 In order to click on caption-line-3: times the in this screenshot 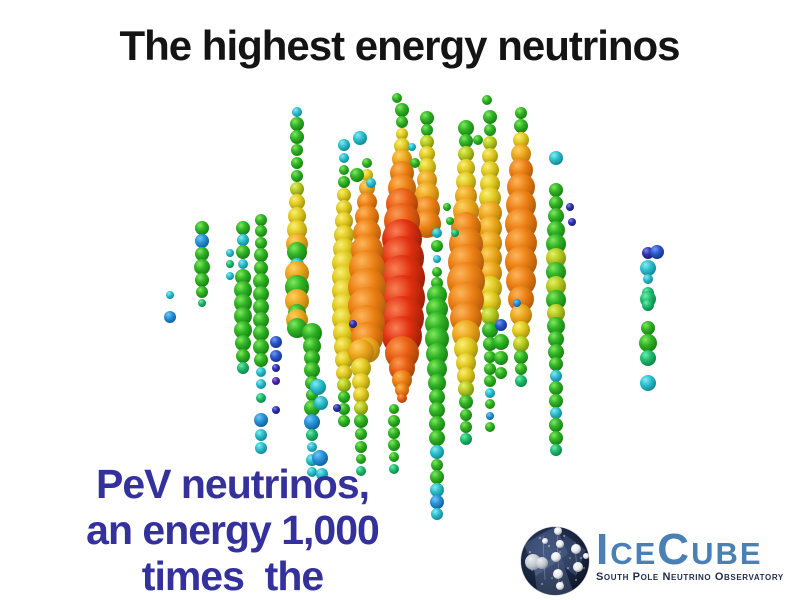, I will do `click(232, 576)`.